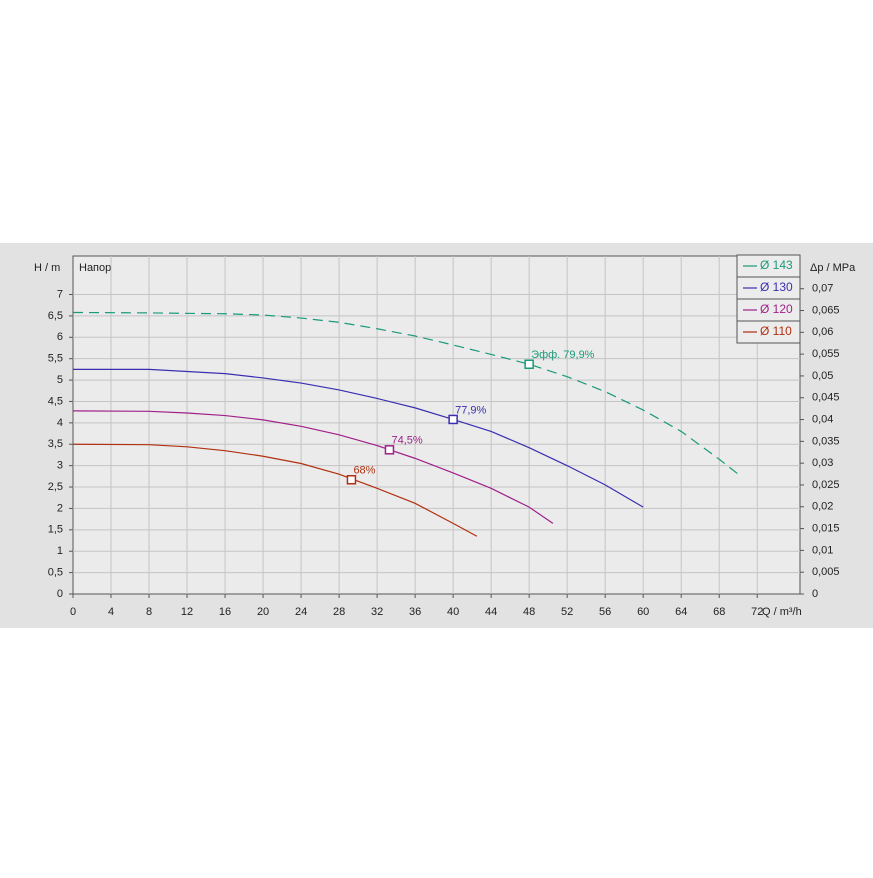 The image size is (873, 878). Describe the element at coordinates (567, 612) in the screenshot. I see `x-tick-label: 52` at that location.